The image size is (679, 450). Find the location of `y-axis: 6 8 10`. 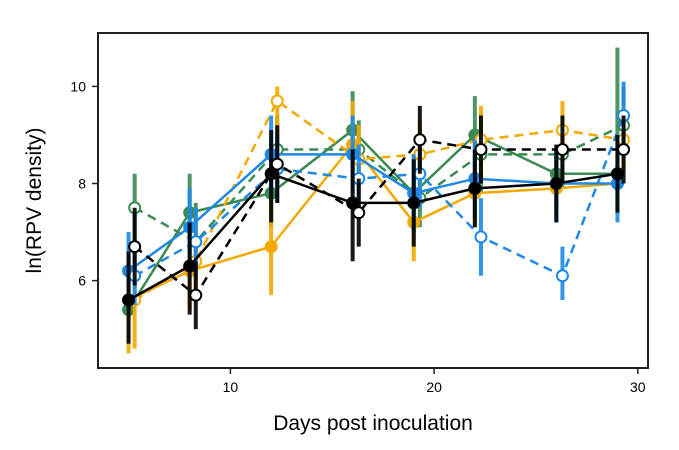

y-axis: 6 8 10 is located at coordinates (84, 183).